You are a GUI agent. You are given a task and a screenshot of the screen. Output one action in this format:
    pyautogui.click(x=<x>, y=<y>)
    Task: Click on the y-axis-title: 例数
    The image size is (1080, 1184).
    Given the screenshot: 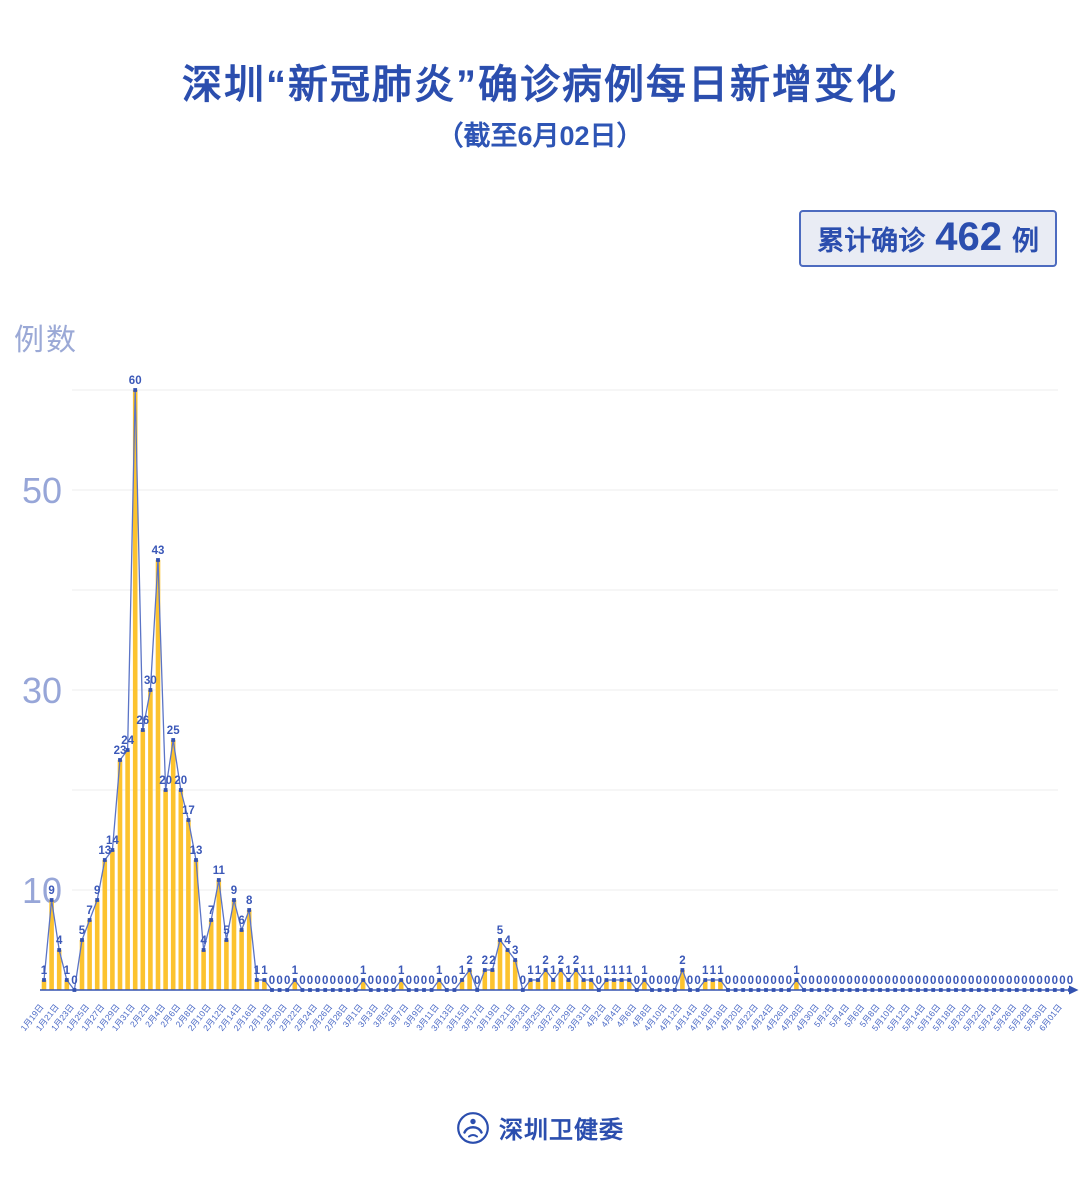 What is the action you would take?
    pyautogui.click(x=46, y=340)
    